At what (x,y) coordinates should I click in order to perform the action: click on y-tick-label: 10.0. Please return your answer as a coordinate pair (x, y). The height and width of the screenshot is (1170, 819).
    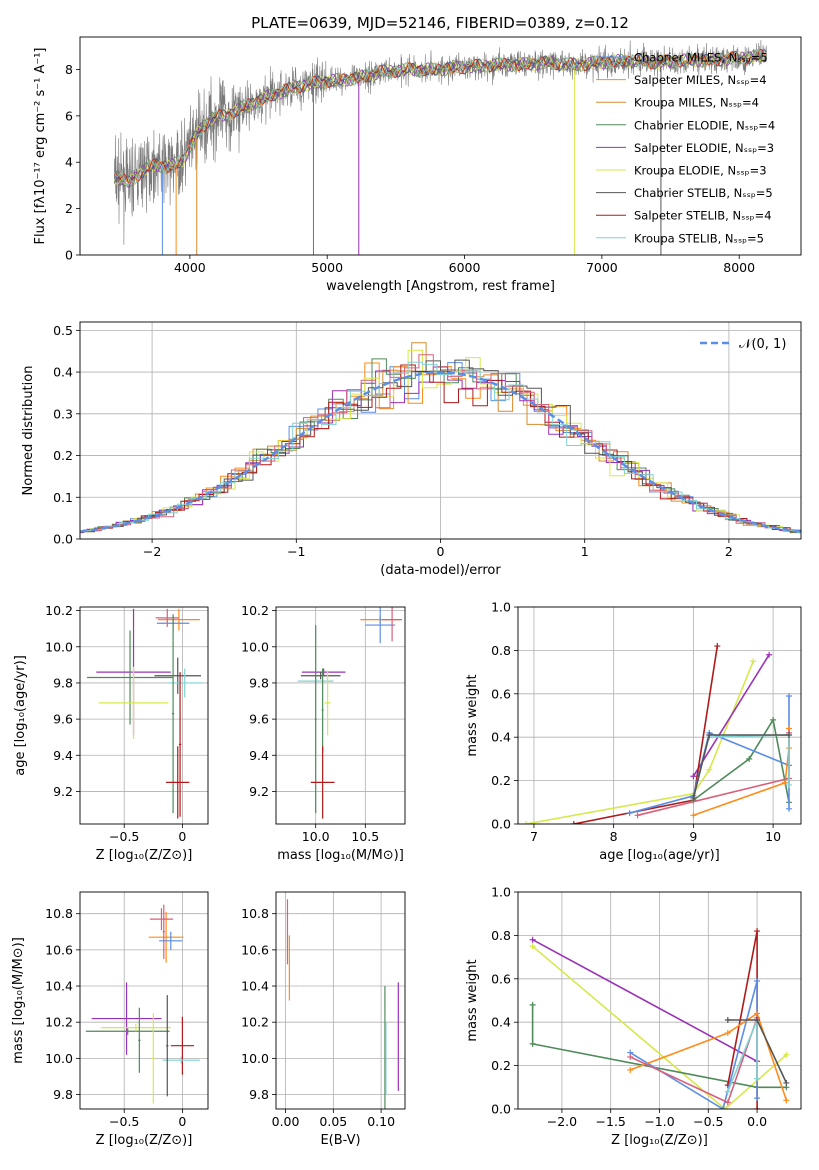
    Looking at the image, I should click on (255, 1058).